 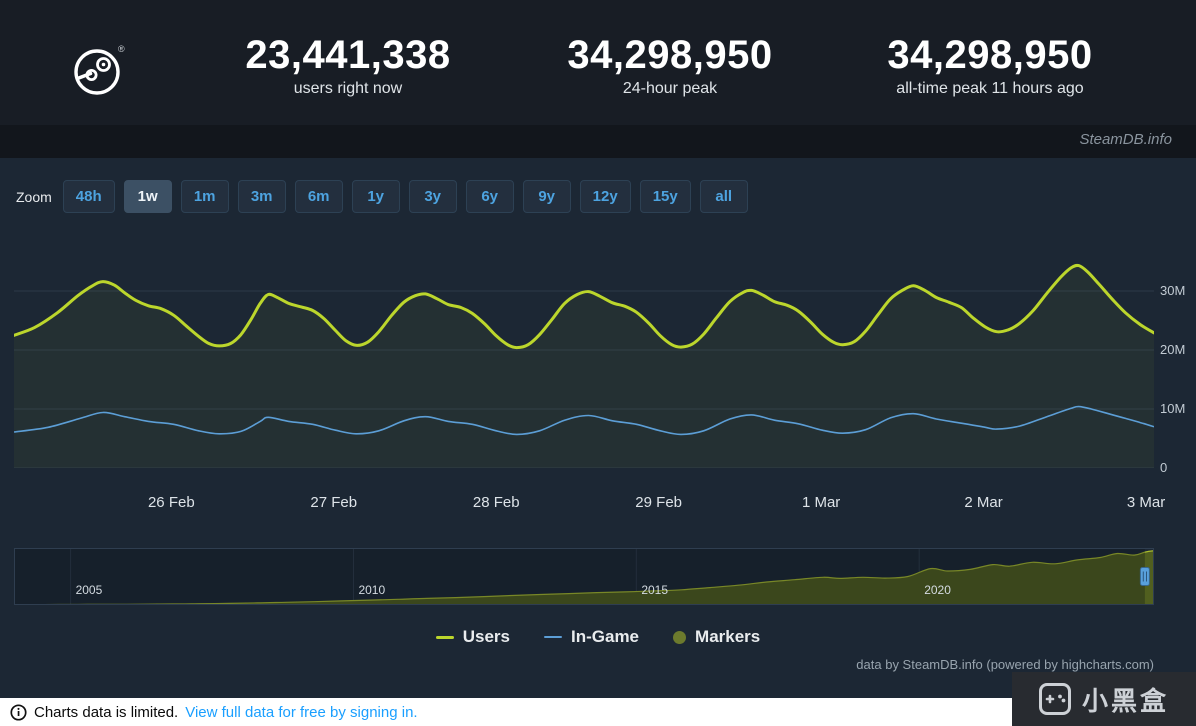 I want to click on zoom-button-3m: 3m, so click(x=261, y=196).